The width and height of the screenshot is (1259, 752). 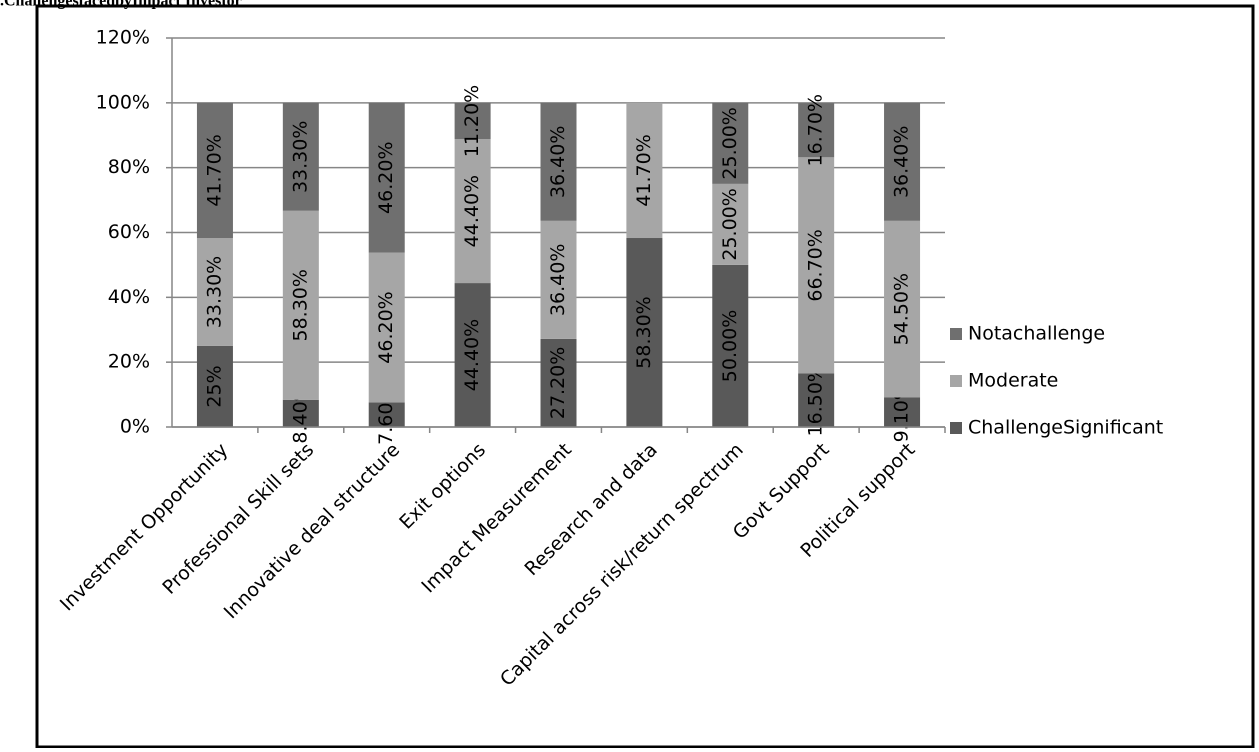 What do you see at coordinates (1013, 381) in the screenshot?
I see `legend-label: Moderate` at bounding box center [1013, 381].